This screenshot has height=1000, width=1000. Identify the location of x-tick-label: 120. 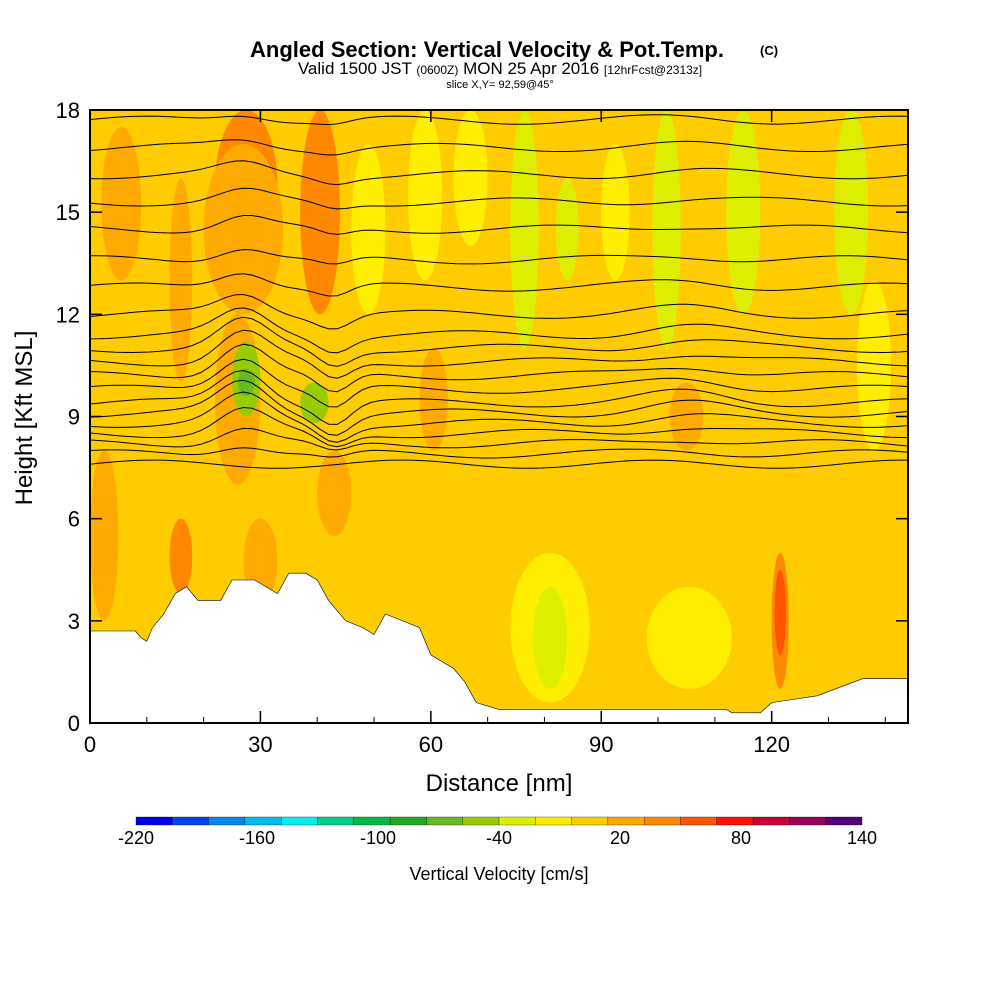
(771, 744).